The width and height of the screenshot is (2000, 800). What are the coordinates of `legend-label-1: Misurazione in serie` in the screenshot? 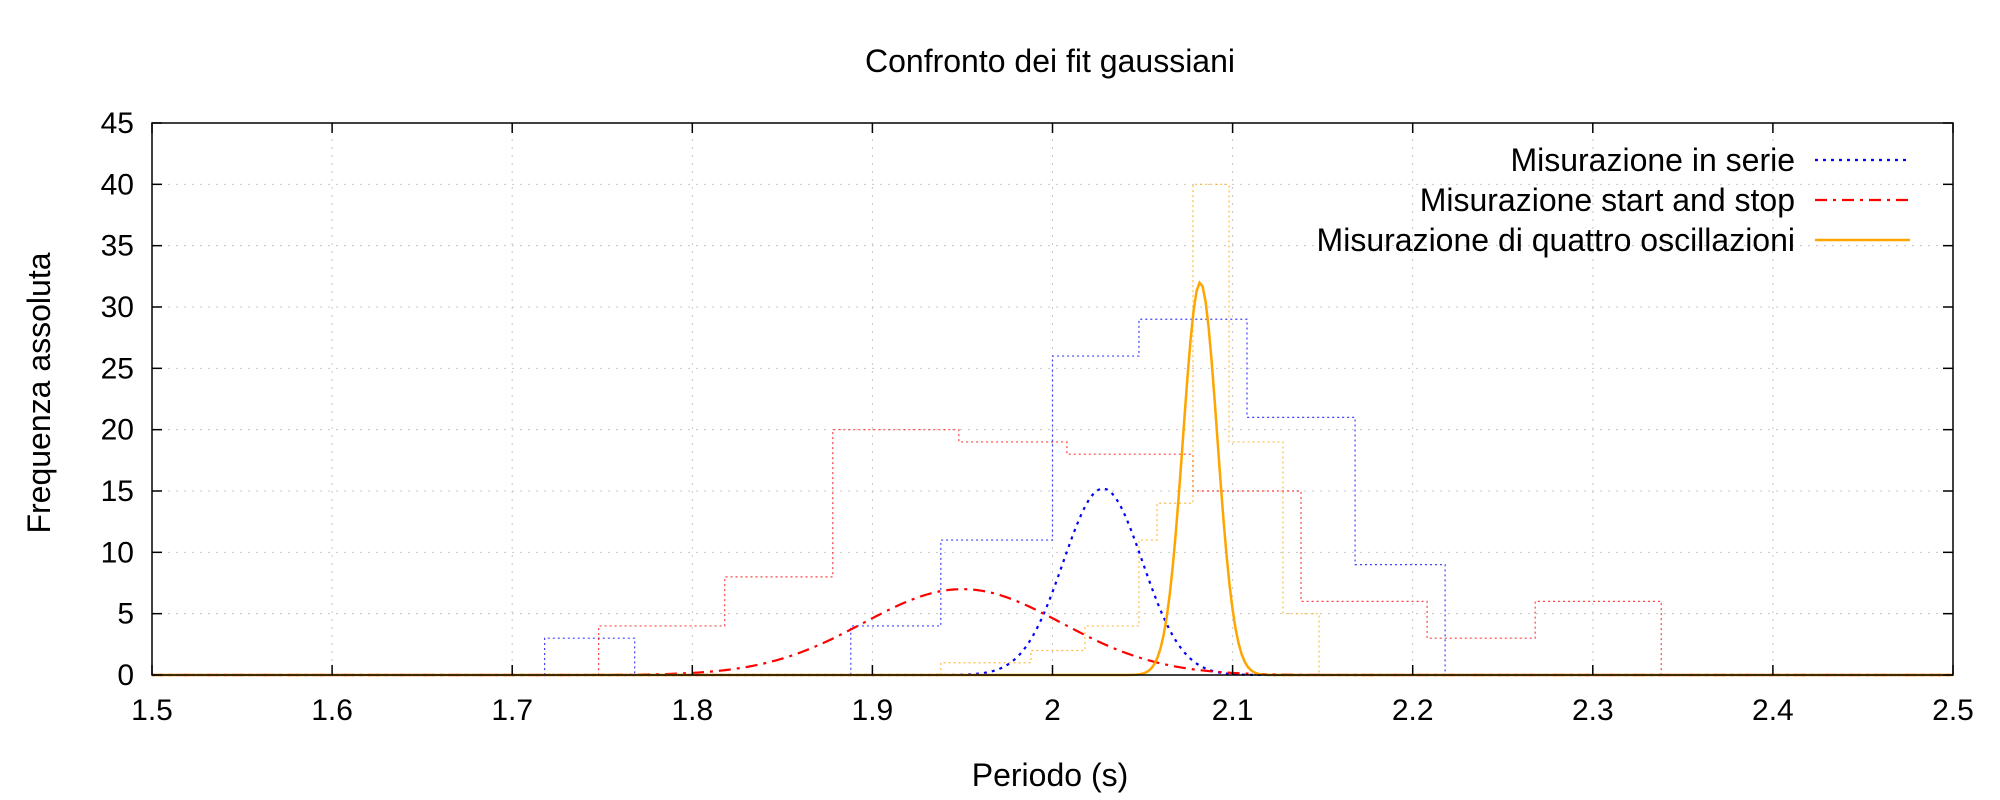 It's located at (1652, 160).